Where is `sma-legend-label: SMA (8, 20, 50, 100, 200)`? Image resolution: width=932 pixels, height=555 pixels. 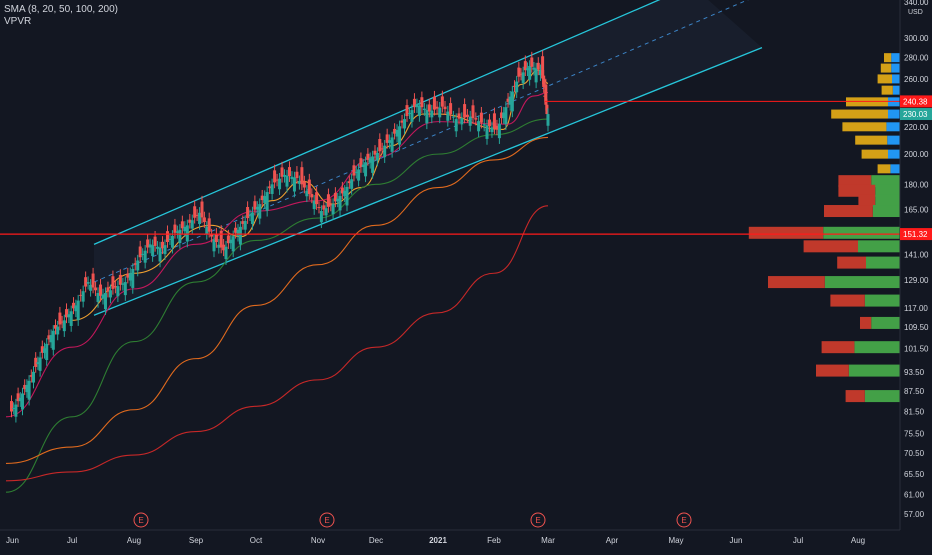
sma-legend-label: SMA (8, 20, 50, 100, 200) is located at coordinates (61, 9).